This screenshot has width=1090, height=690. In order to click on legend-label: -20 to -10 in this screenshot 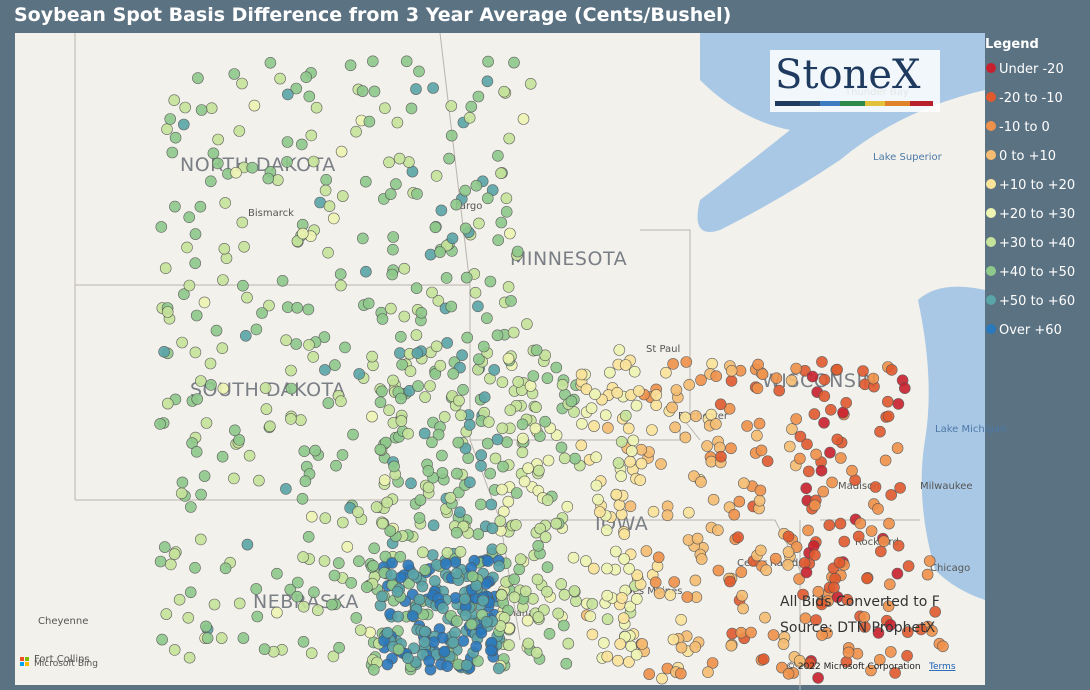, I will do `click(1031, 98)`.